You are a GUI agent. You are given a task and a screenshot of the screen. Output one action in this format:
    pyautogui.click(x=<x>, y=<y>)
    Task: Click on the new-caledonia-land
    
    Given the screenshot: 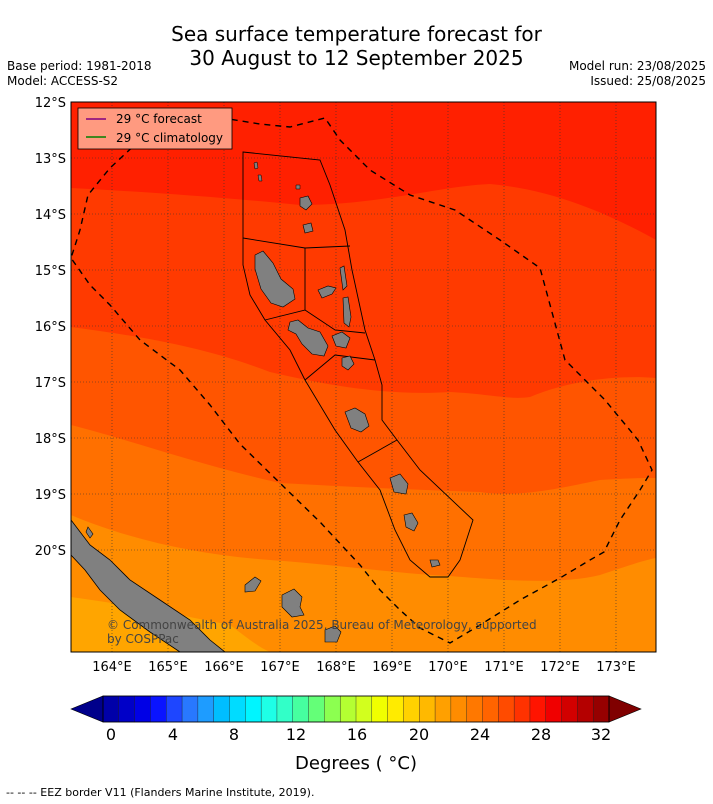 What is the action you would take?
    pyautogui.click(x=148, y=585)
    